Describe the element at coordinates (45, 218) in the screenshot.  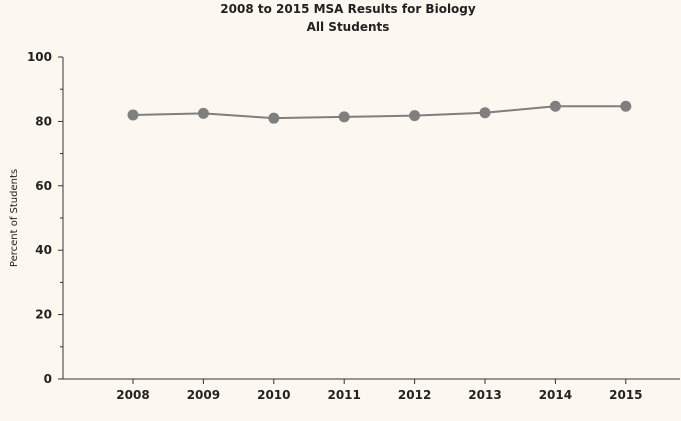
I see `y-axis-ticks: 0 20 40 60 80 100` at that location.